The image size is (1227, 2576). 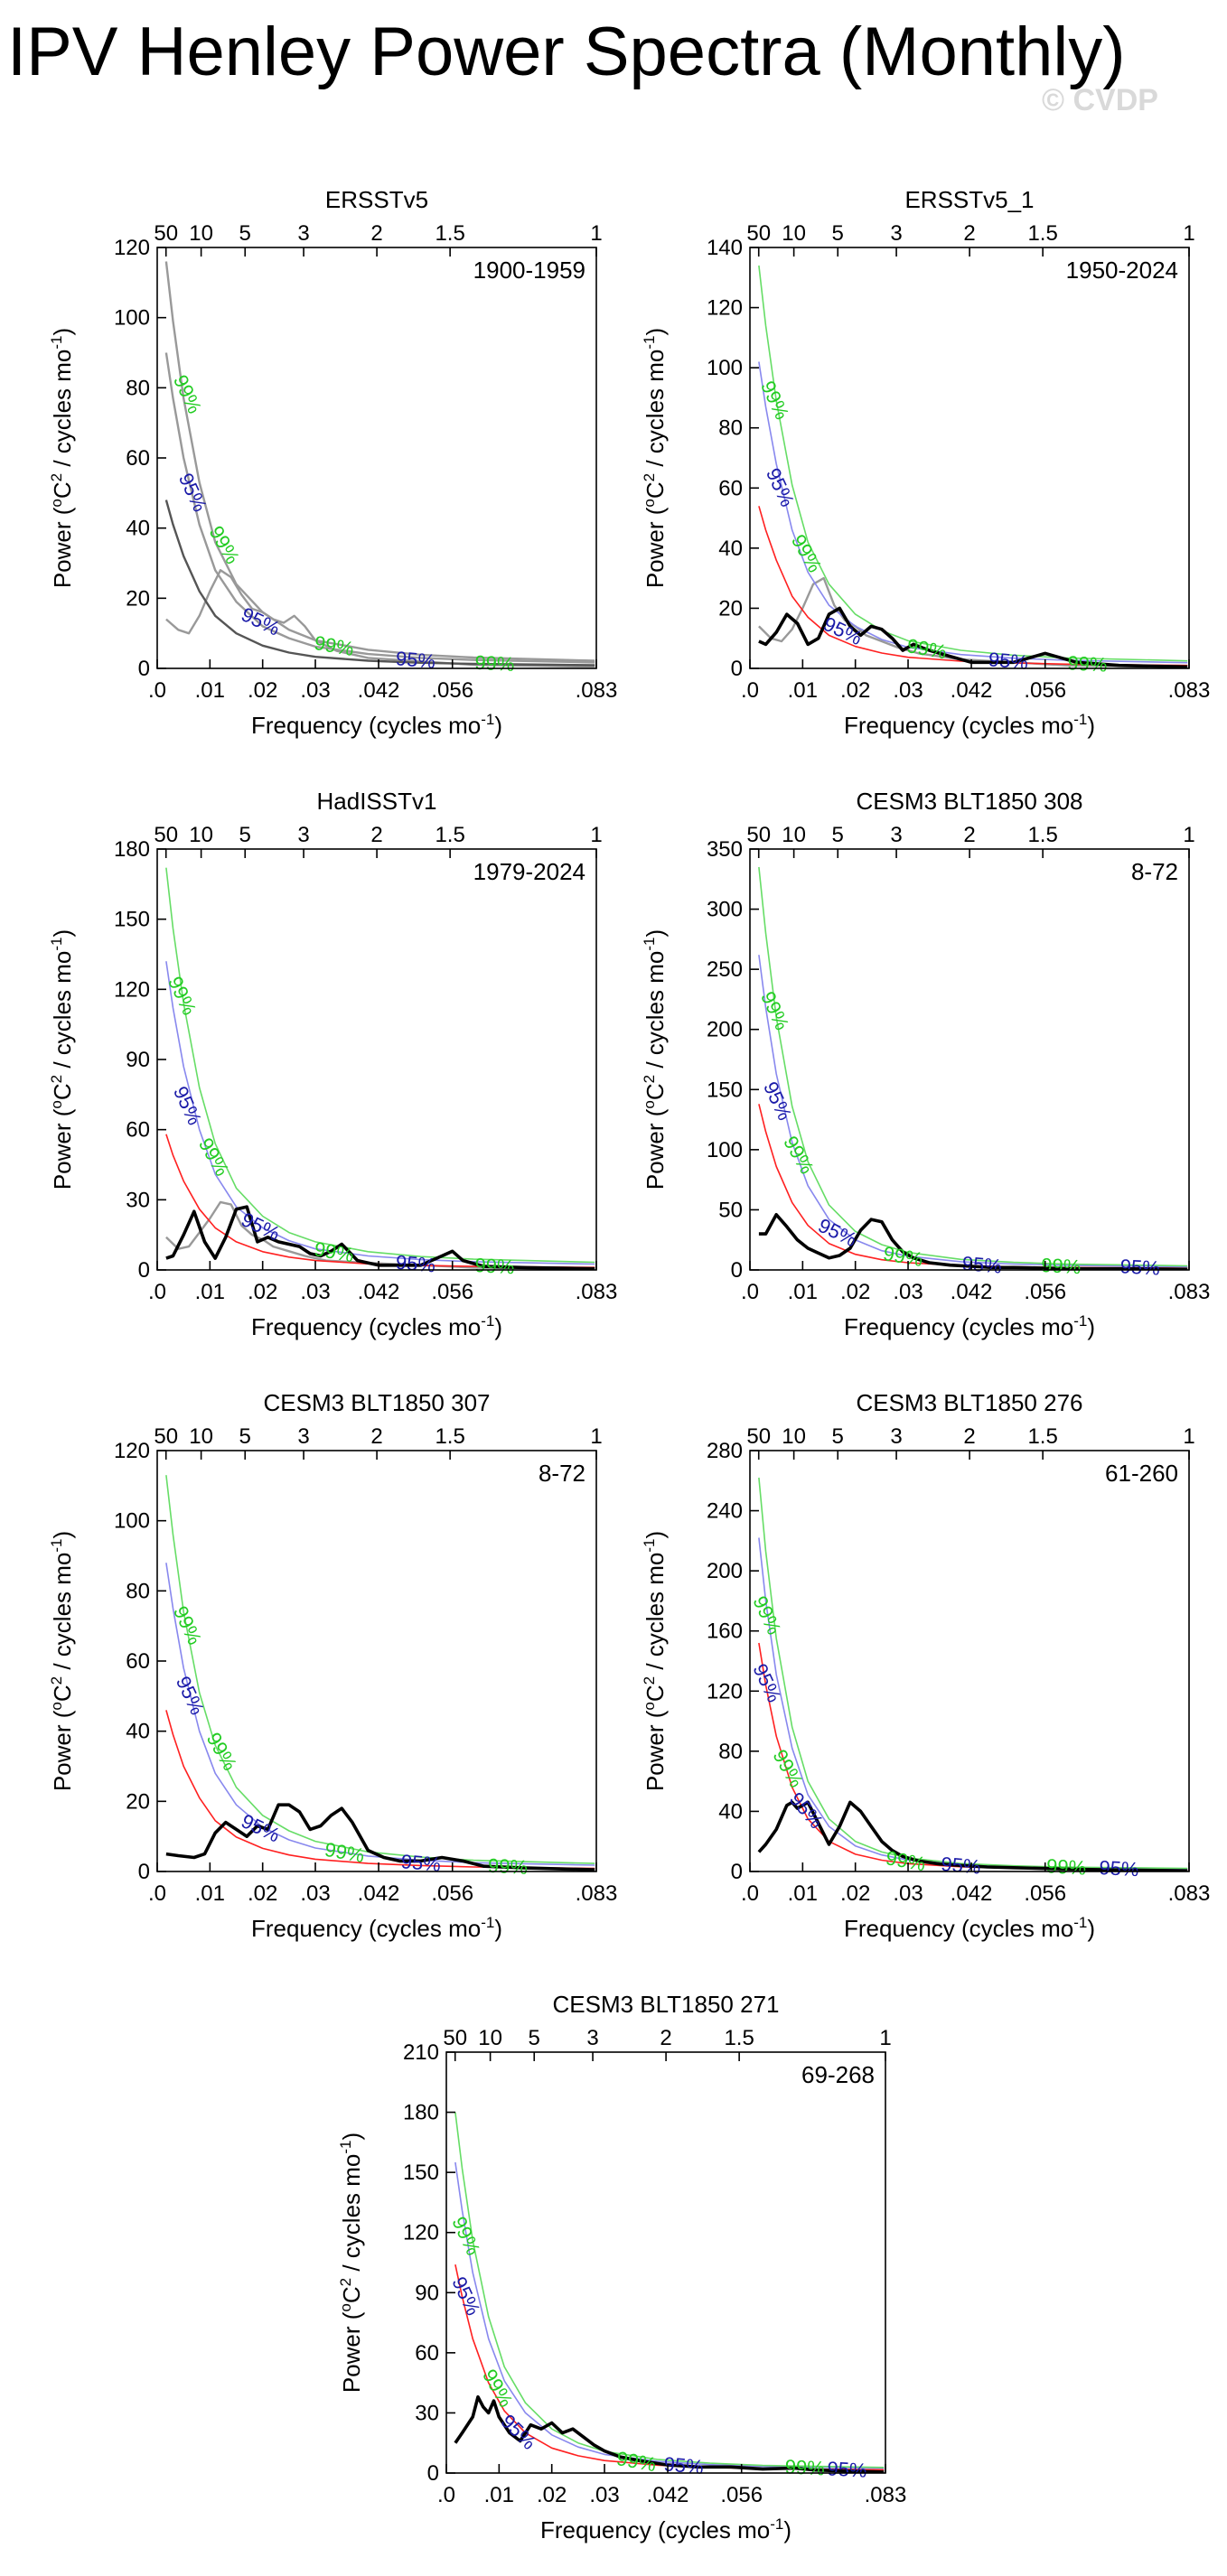 I want to click on y-tick-label: 150, so click(x=421, y=2173).